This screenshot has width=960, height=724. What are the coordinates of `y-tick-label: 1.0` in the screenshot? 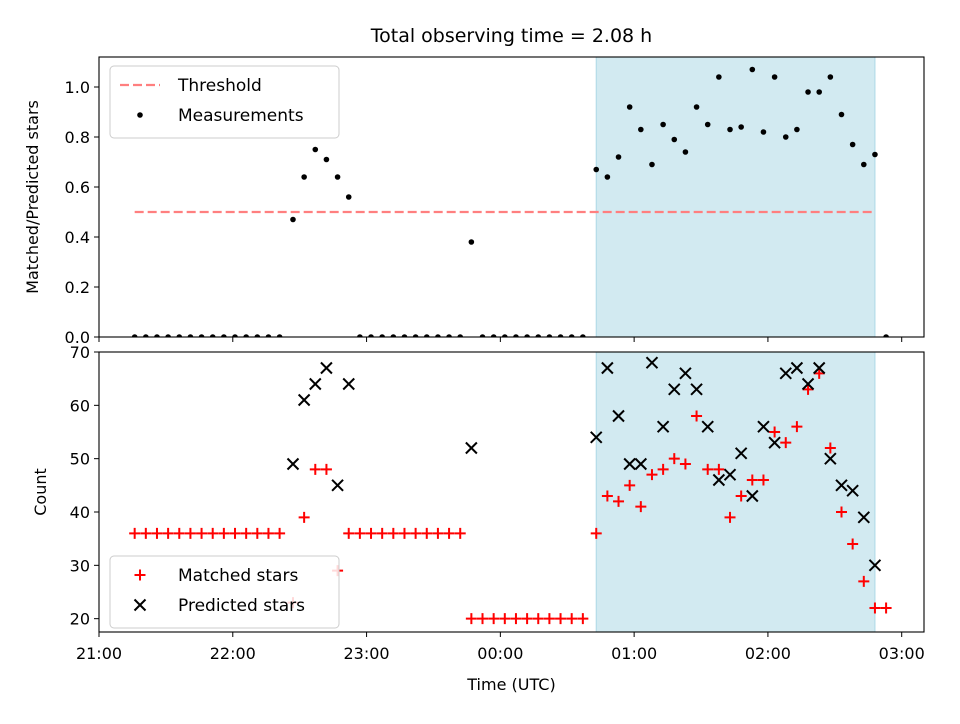 It's located at (77, 87).